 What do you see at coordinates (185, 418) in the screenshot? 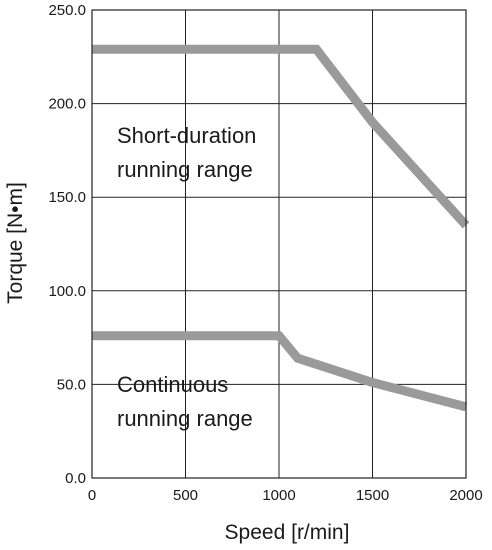
I see `annotation-continuous-line-2: running range` at bounding box center [185, 418].